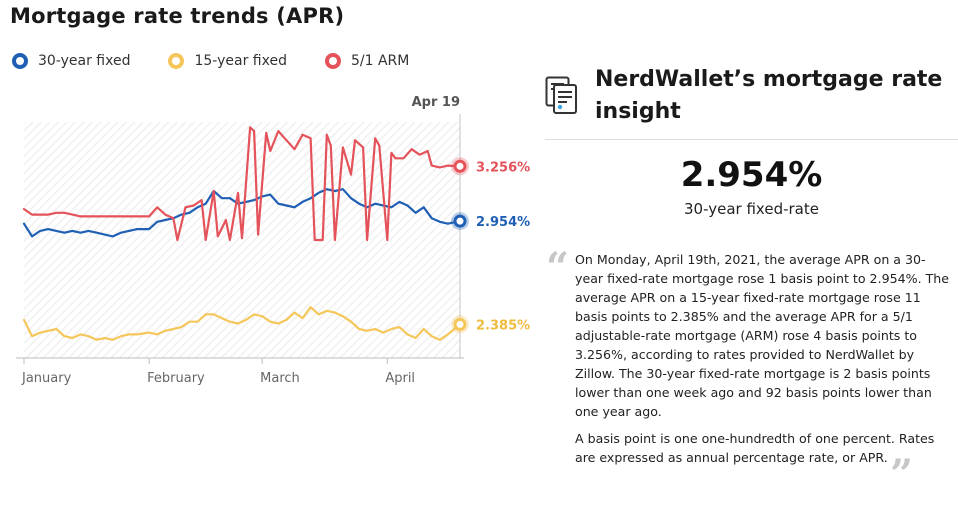 The width and height of the screenshot is (958, 510). Describe the element at coordinates (84, 61) in the screenshot. I see `legend-label: 30-year fixed` at that location.